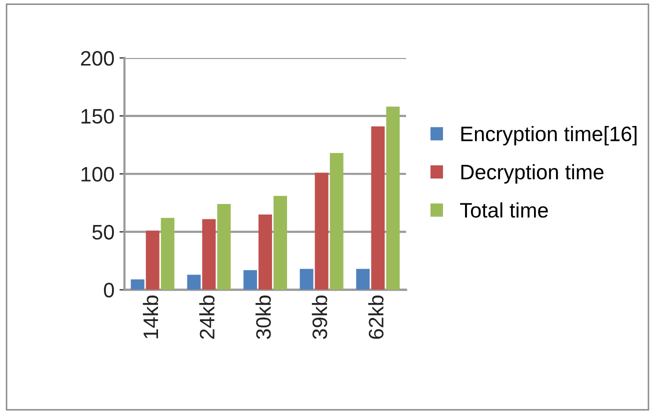 The width and height of the screenshot is (655, 414). What do you see at coordinates (98, 174) in the screenshot?
I see `y-tick-label: 100` at bounding box center [98, 174].